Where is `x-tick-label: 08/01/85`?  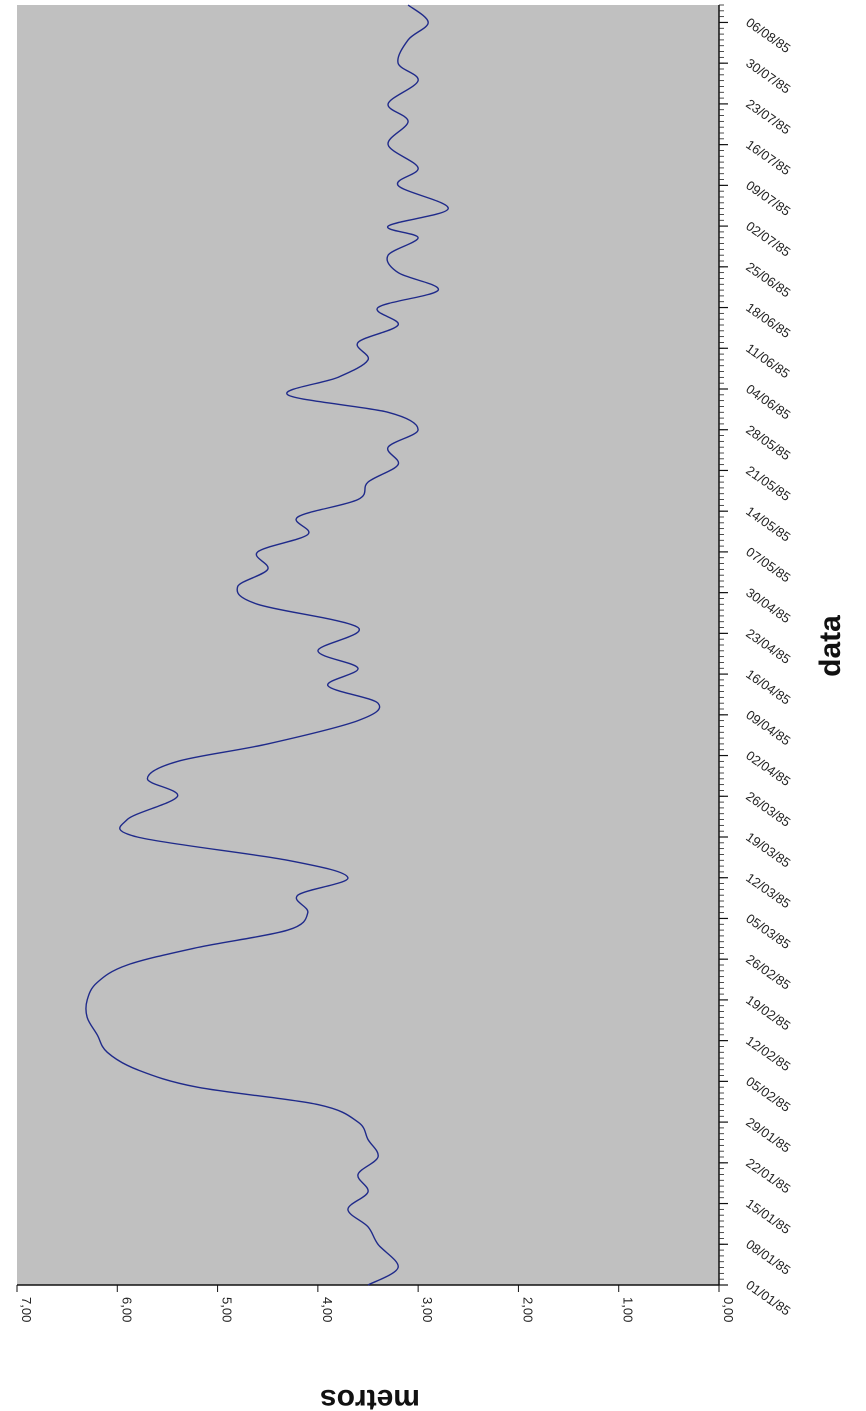 x-tick-label: 08/01/85 is located at coordinates (768, 1256).